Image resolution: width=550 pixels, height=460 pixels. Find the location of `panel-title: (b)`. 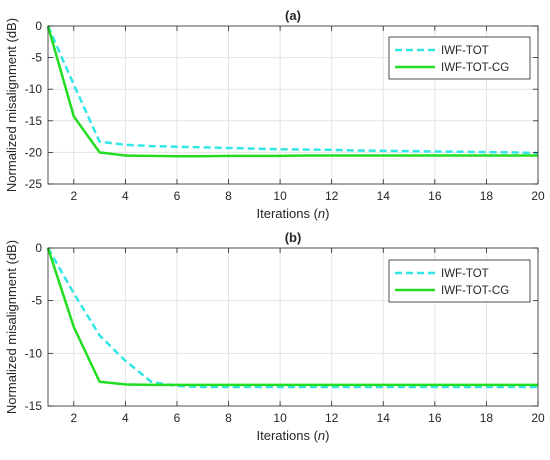

panel-title: (b) is located at coordinates (293, 237).